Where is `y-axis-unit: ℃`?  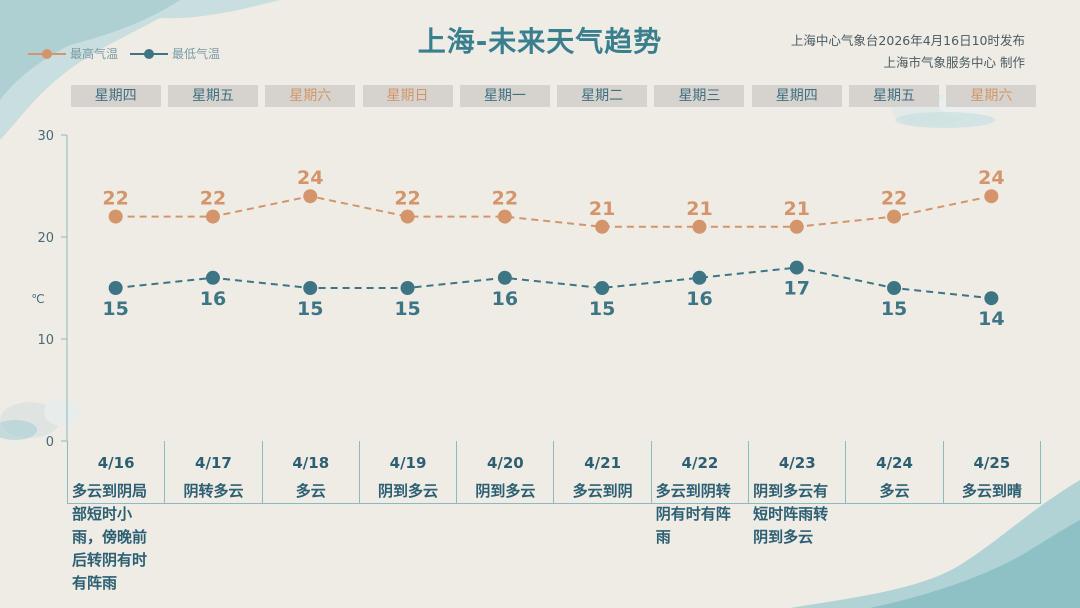 y-axis-unit: ℃ is located at coordinates (37, 299).